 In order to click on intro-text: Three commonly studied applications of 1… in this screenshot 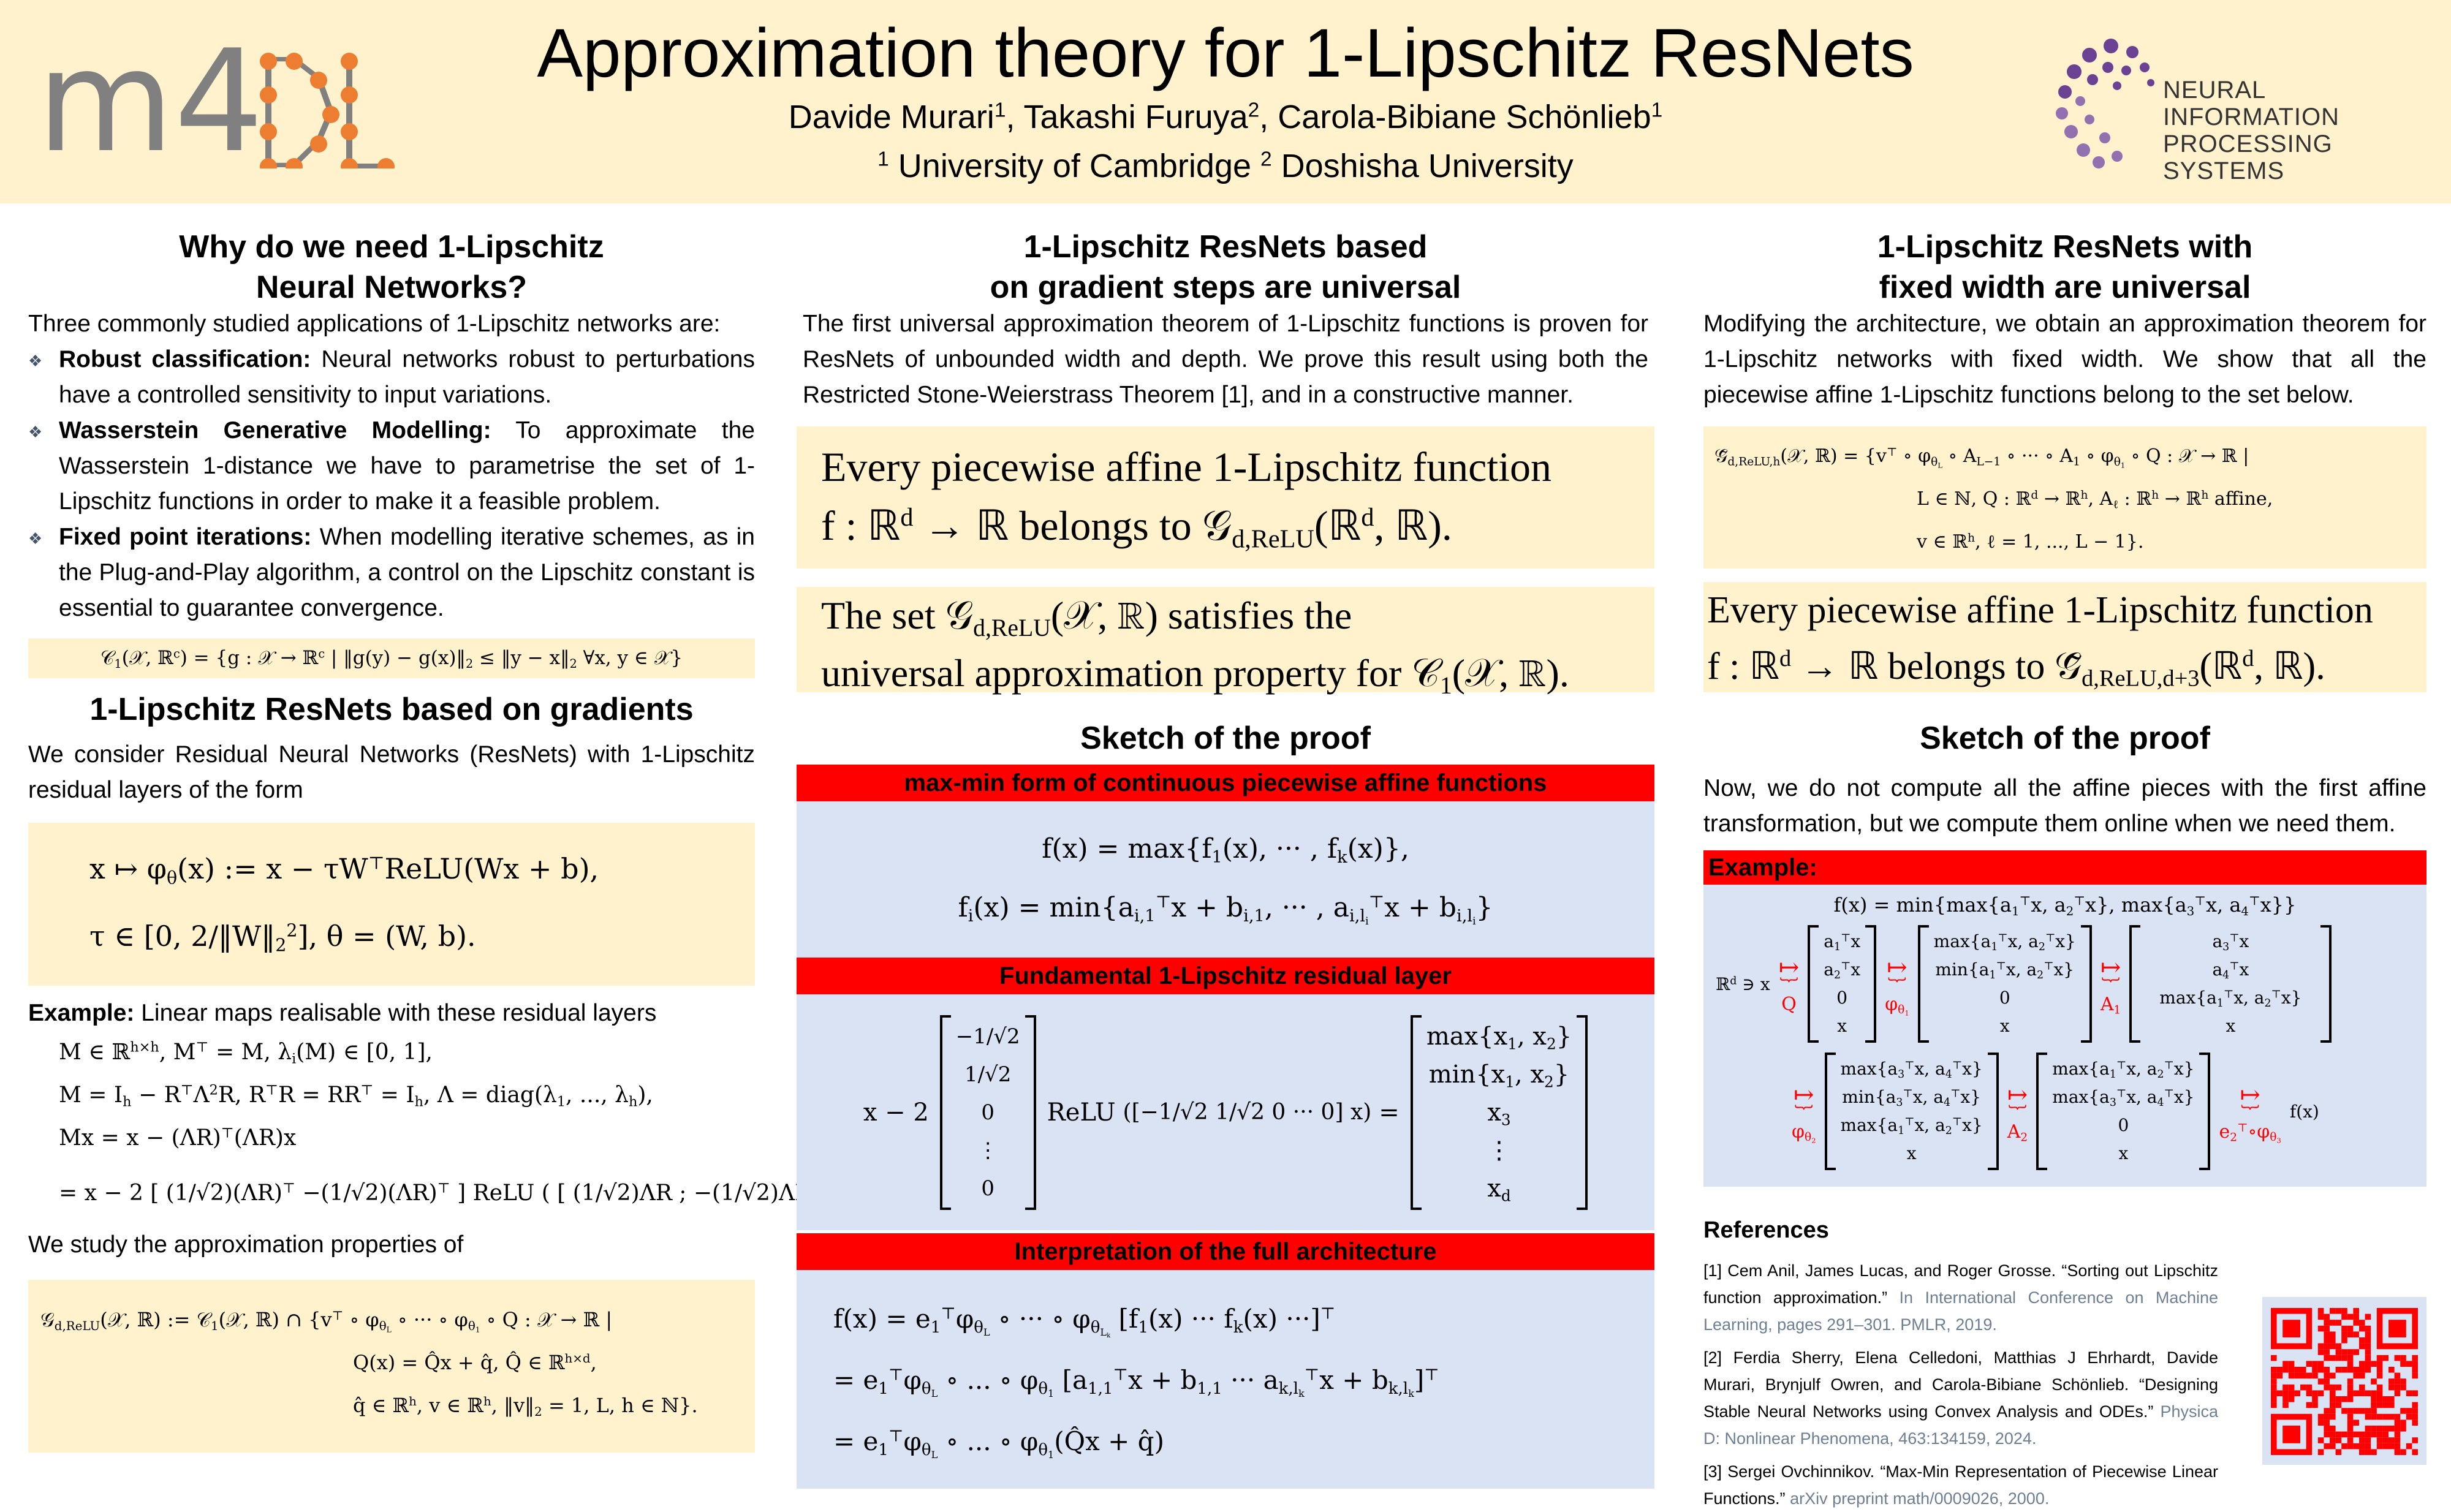, I will do `click(374, 324)`.